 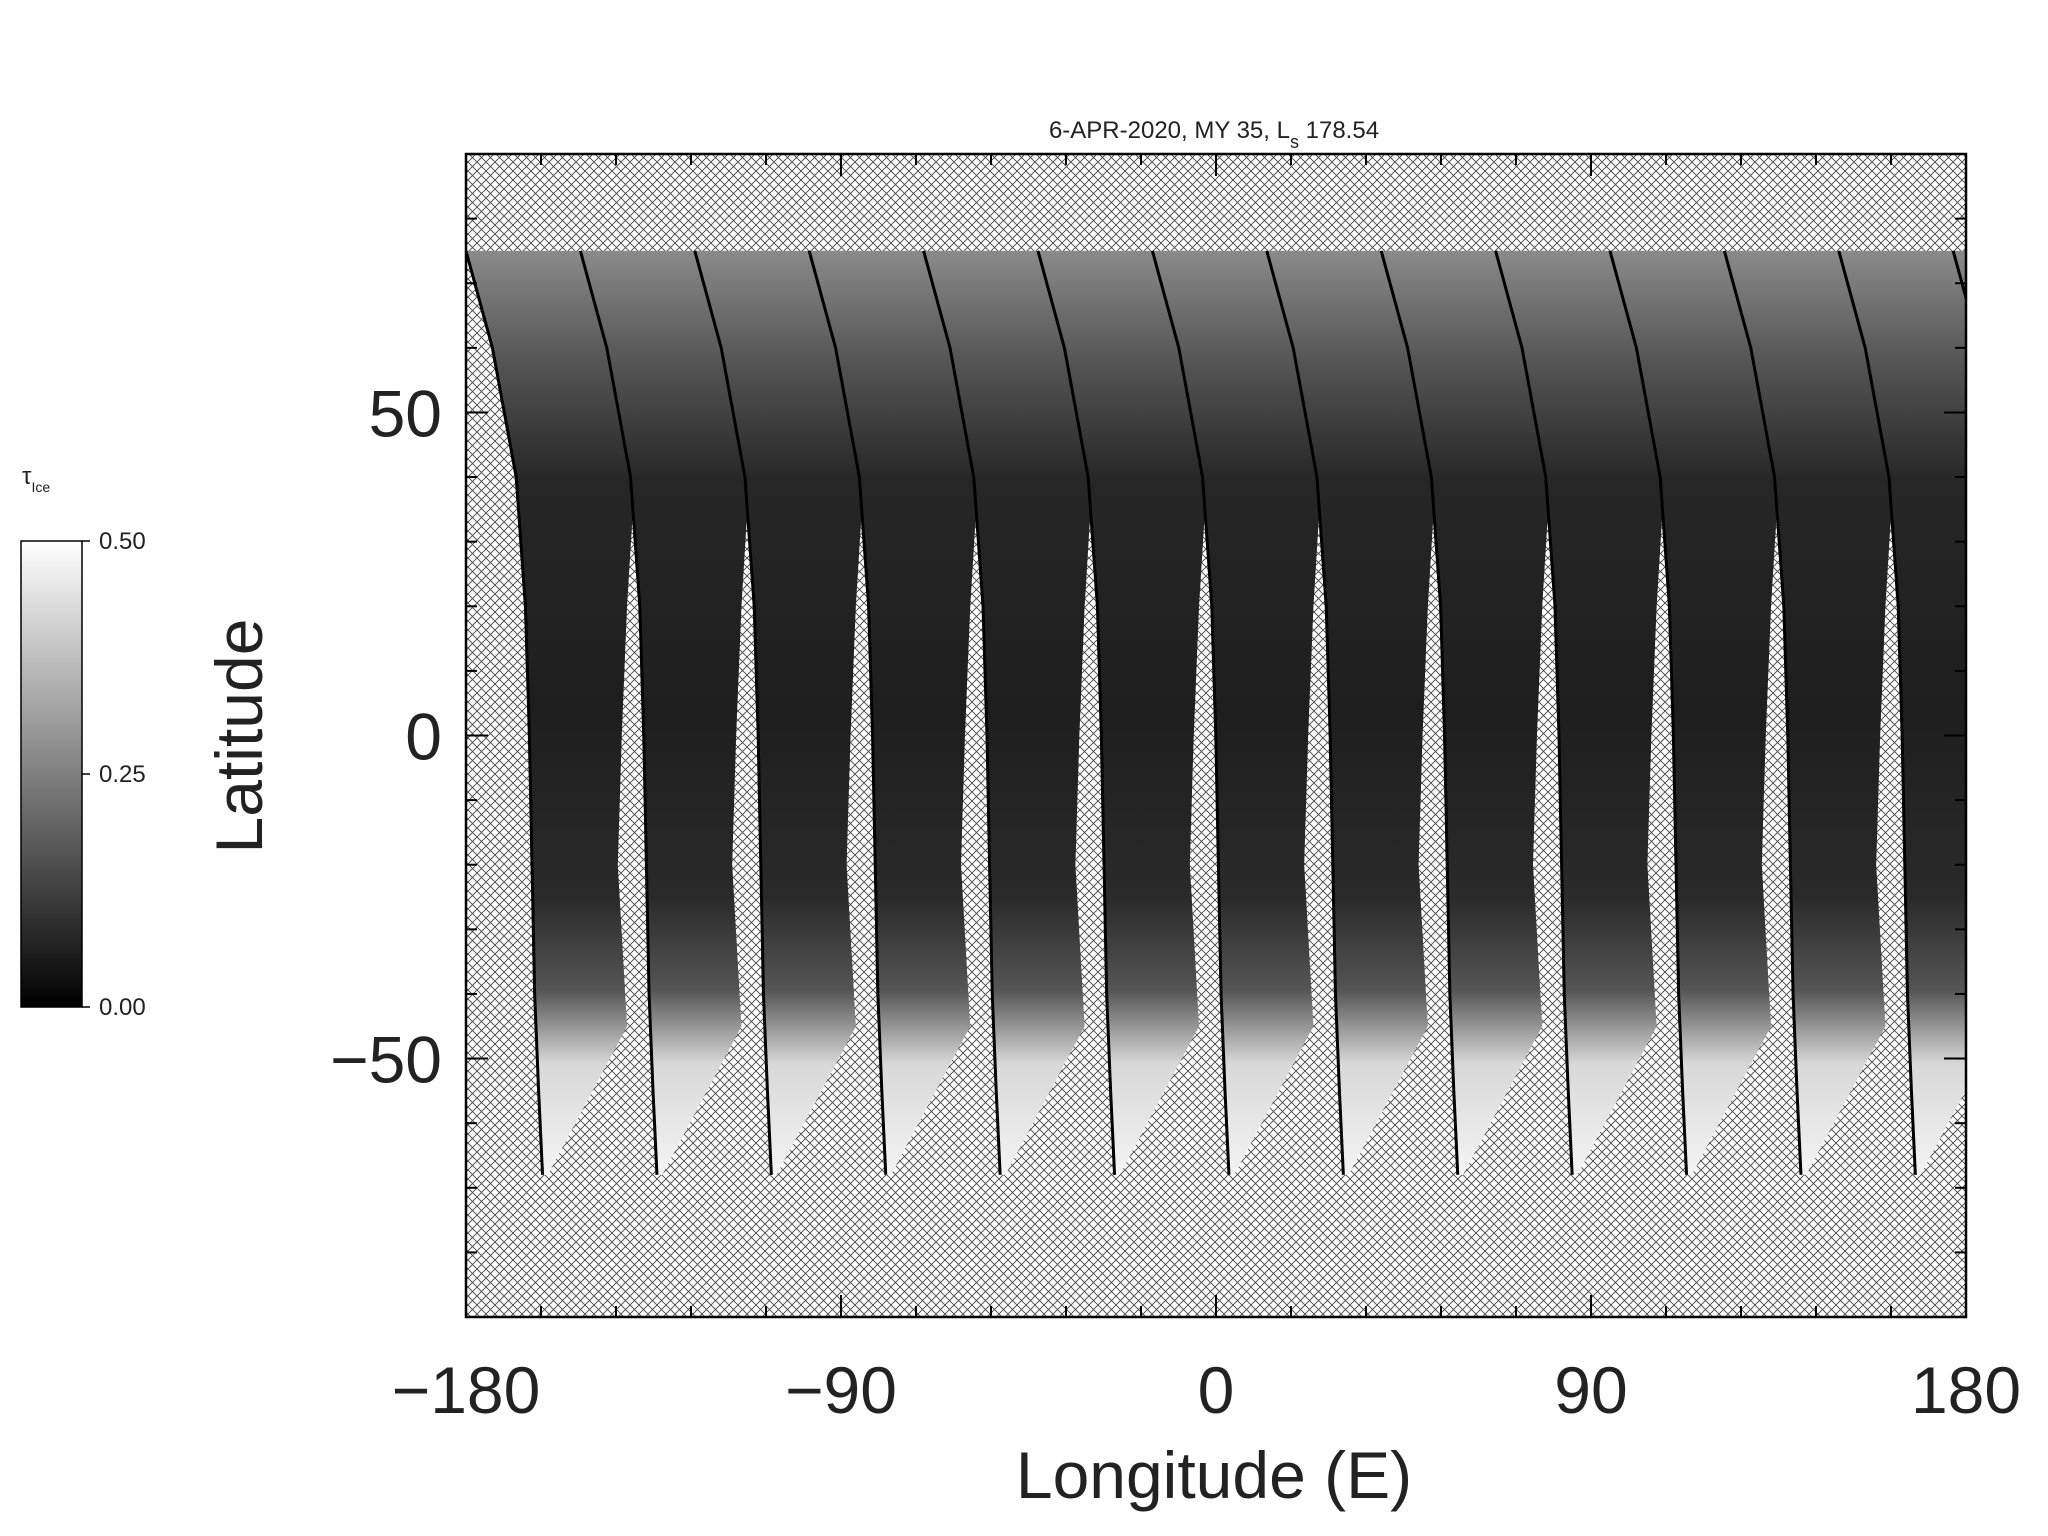 What do you see at coordinates (1294, 142) in the screenshot?
I see `title-subscript: s` at bounding box center [1294, 142].